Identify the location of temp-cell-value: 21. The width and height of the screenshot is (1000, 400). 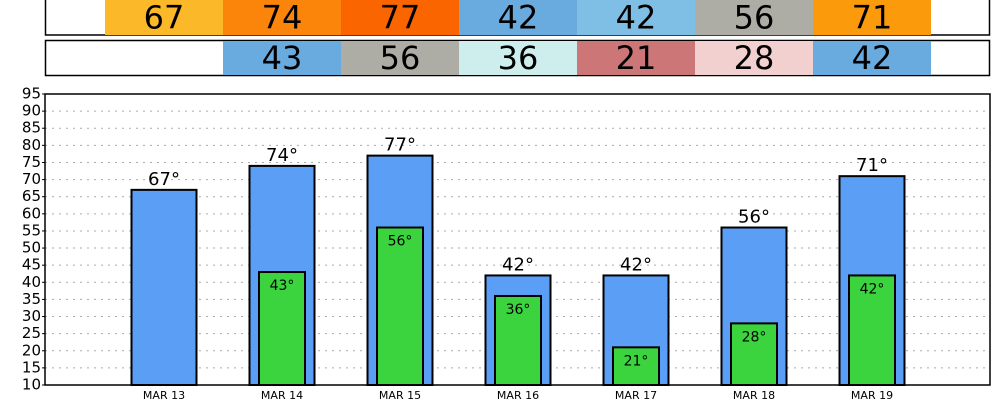
(636, 58).